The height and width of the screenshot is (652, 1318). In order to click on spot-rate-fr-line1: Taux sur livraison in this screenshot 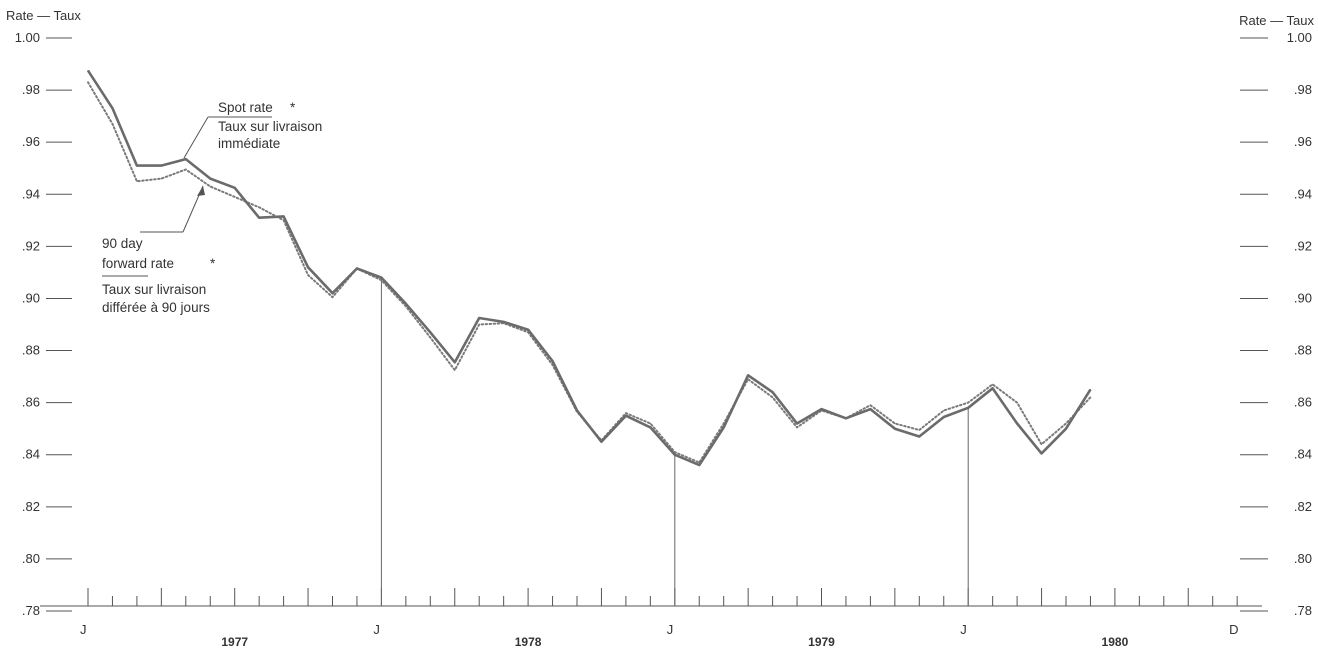, I will do `click(270, 126)`.